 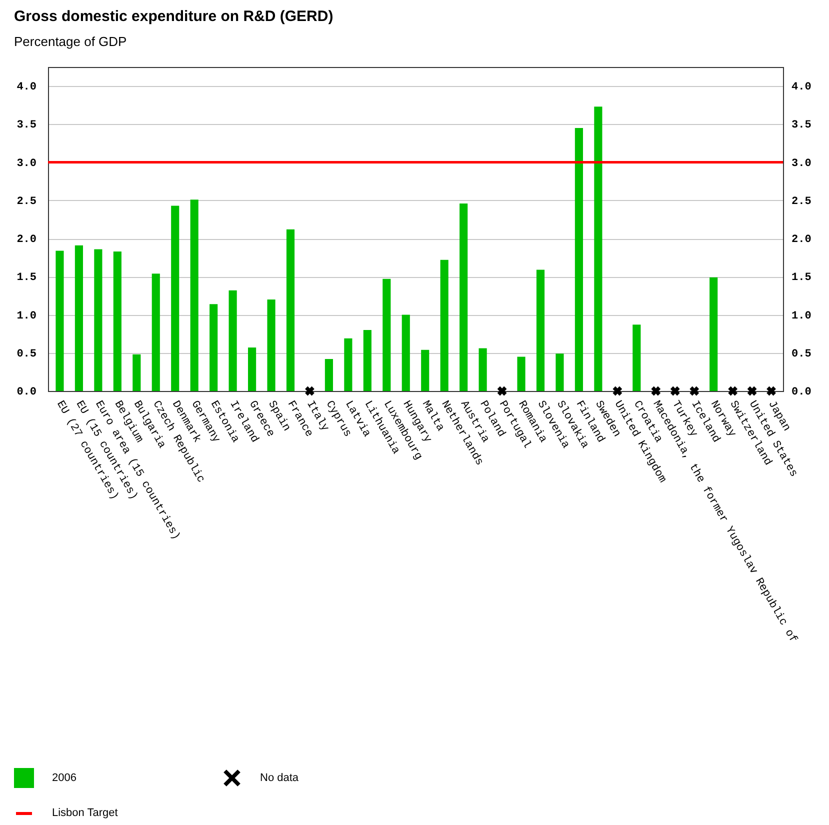 I want to click on y-tick-label: 4.0, so click(x=26, y=88).